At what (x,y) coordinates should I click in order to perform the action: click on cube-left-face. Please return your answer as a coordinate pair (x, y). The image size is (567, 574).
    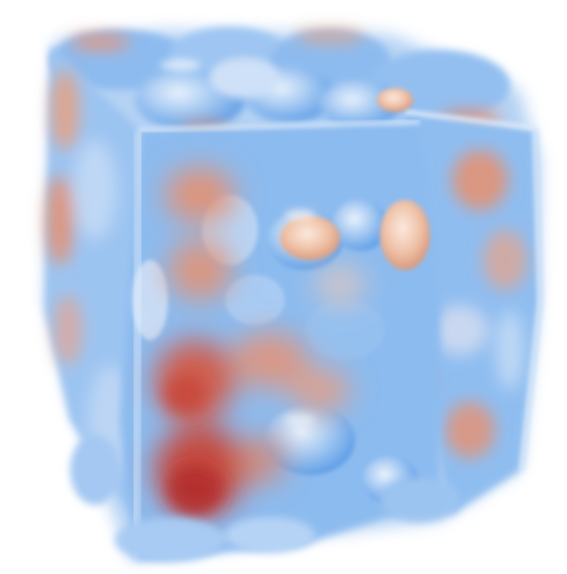
    Looking at the image, I should click on (92, 282).